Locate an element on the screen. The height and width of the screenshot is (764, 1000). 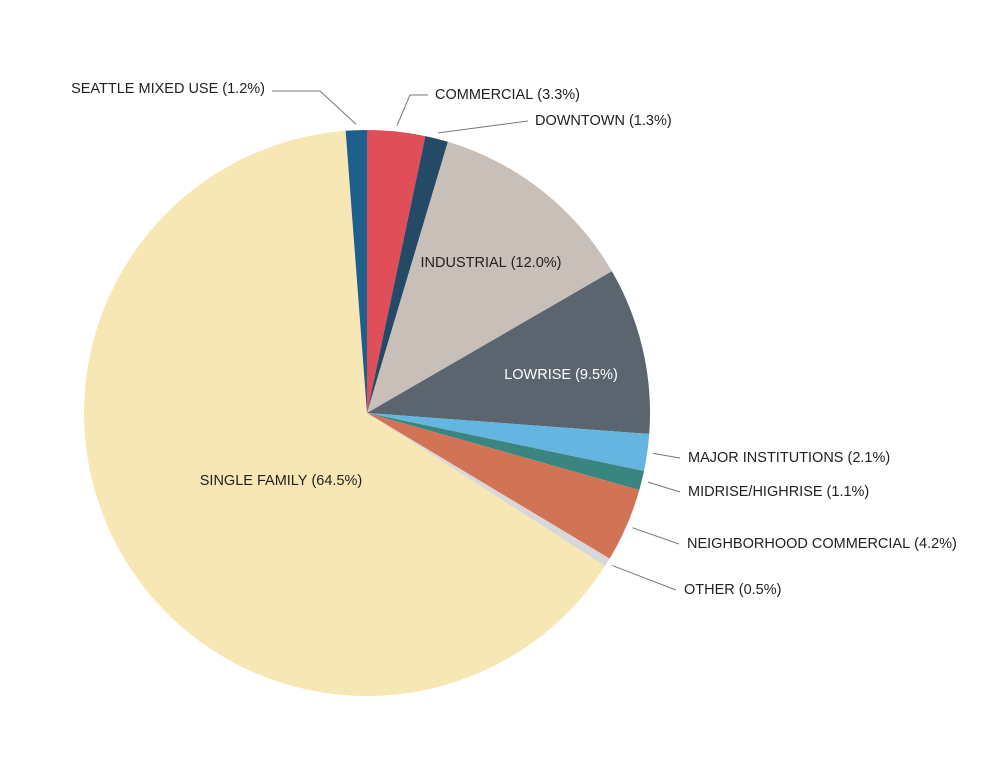
slice-label: SINGLE FAMILY (64.5%) is located at coordinates (281, 481).